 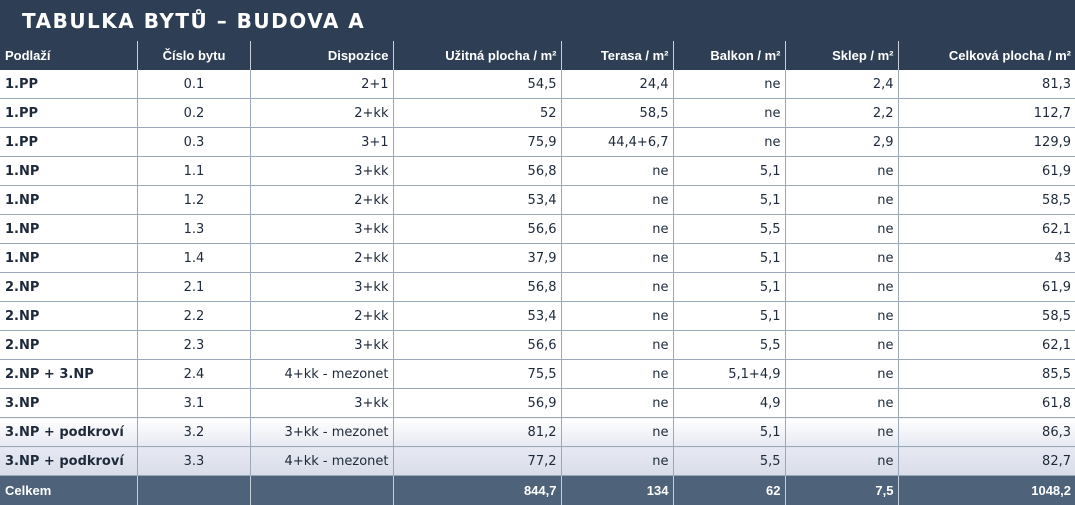 What do you see at coordinates (194, 20) in the screenshot?
I see `page-title: TABULKA BYTŮ – BUDOVA A` at bounding box center [194, 20].